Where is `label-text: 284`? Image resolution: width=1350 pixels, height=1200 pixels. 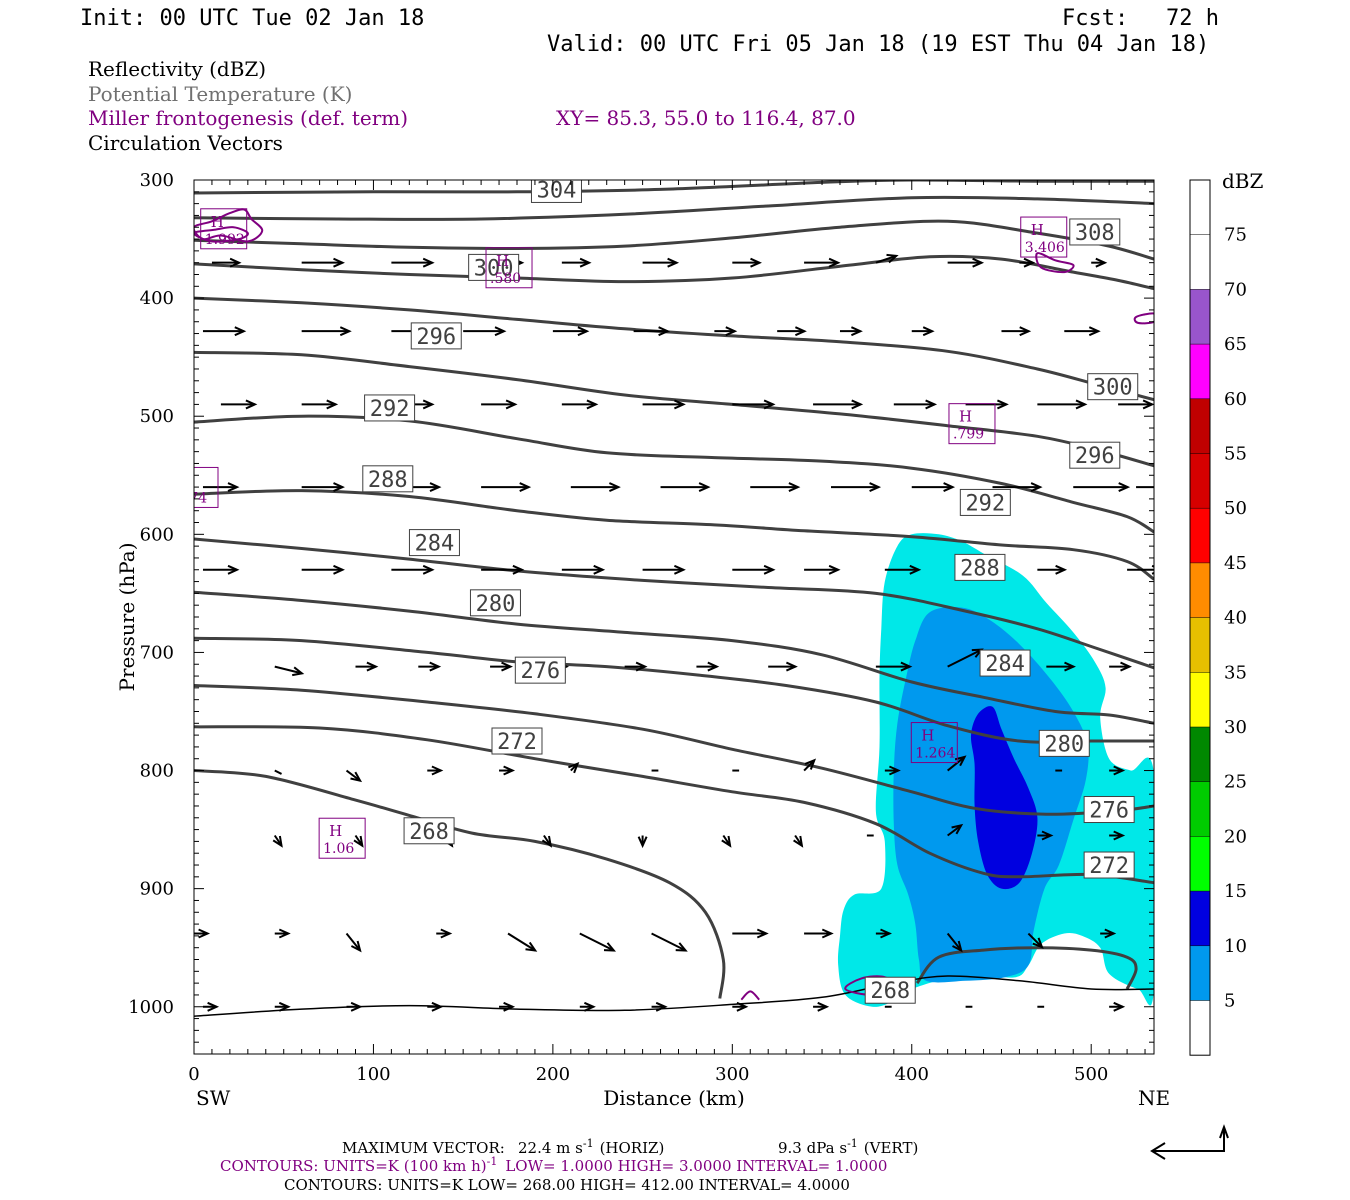 label-text: 284 is located at coordinates (1005, 664).